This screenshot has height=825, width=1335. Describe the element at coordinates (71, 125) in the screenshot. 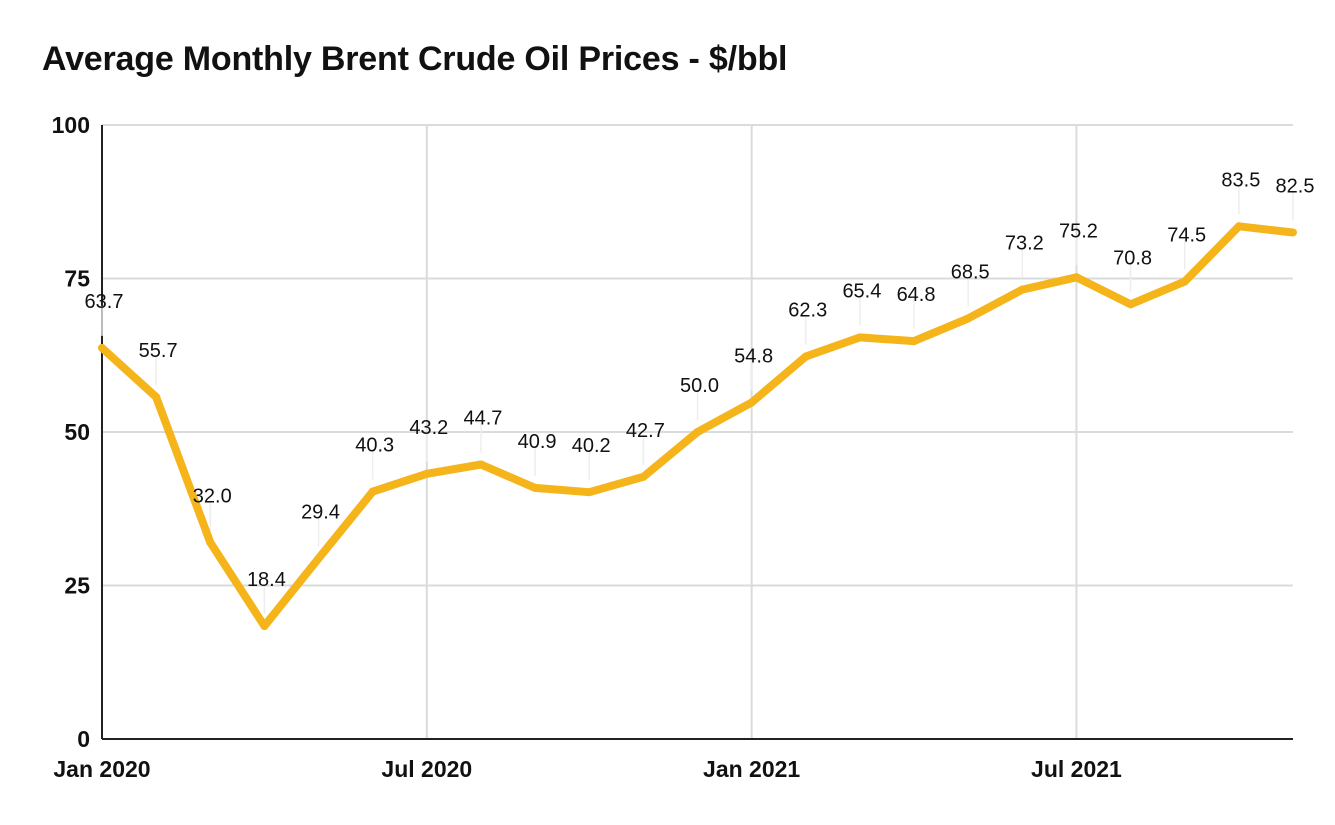

I see `y-tick-label: 100` at that location.